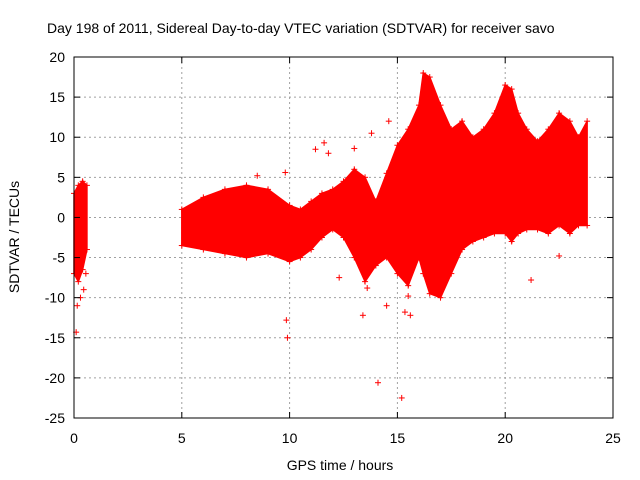 This screenshot has height=480, width=640. Describe the element at coordinates (55, 378) in the screenshot. I see `y-tick-label: -20` at that location.